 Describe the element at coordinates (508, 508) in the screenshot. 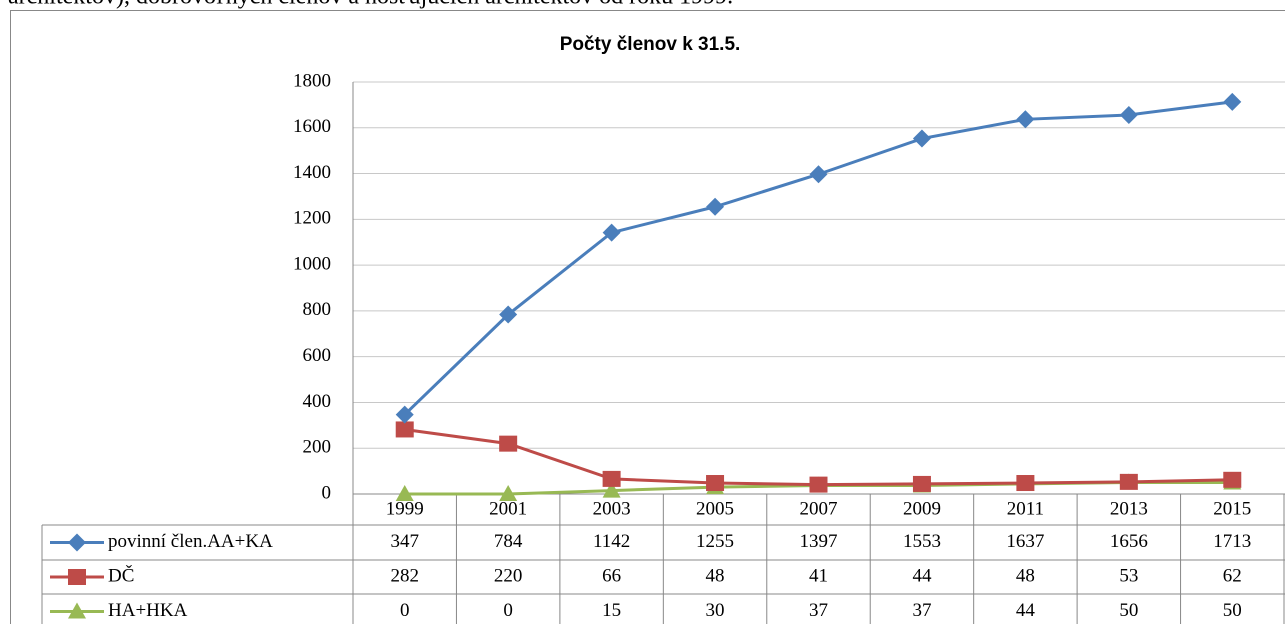

I see `x-tick-label: 2001` at that location.